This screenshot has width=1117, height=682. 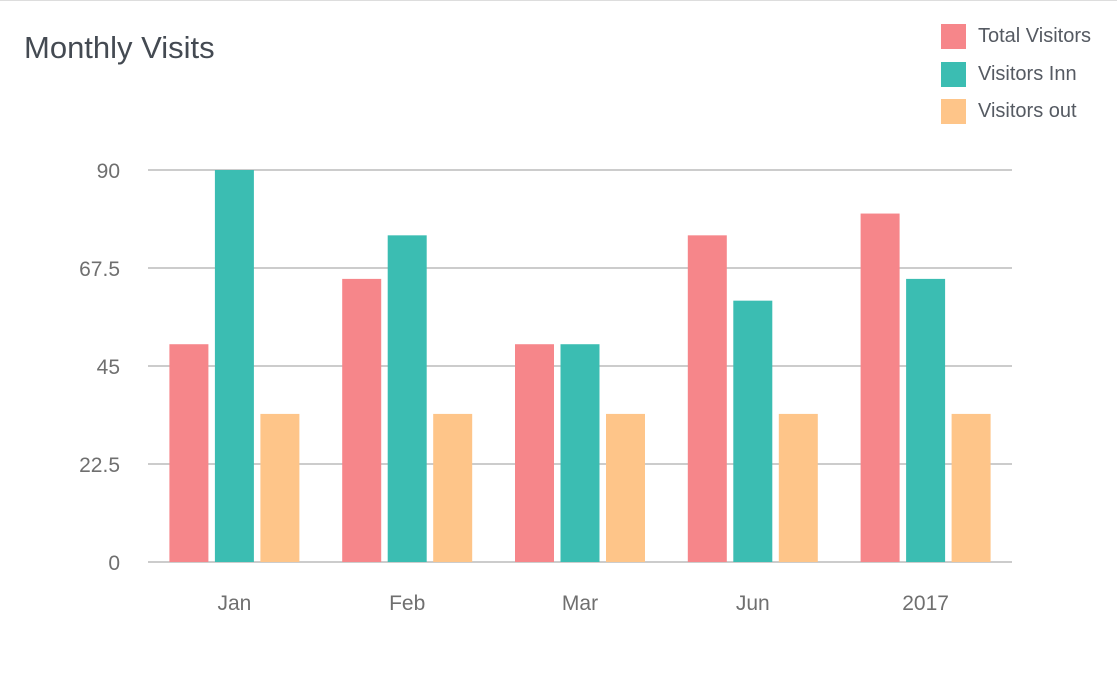 I want to click on bar-visitors-inn-jan, so click(x=234, y=366).